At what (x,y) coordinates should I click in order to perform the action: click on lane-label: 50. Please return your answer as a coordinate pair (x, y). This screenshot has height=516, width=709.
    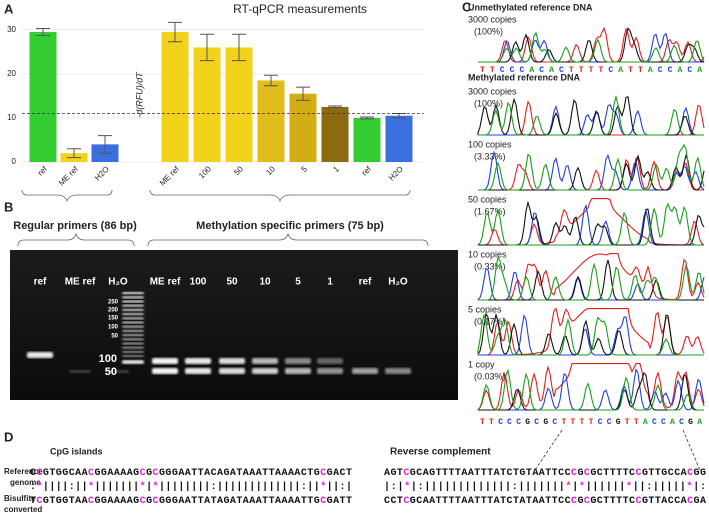
    Looking at the image, I should click on (232, 282).